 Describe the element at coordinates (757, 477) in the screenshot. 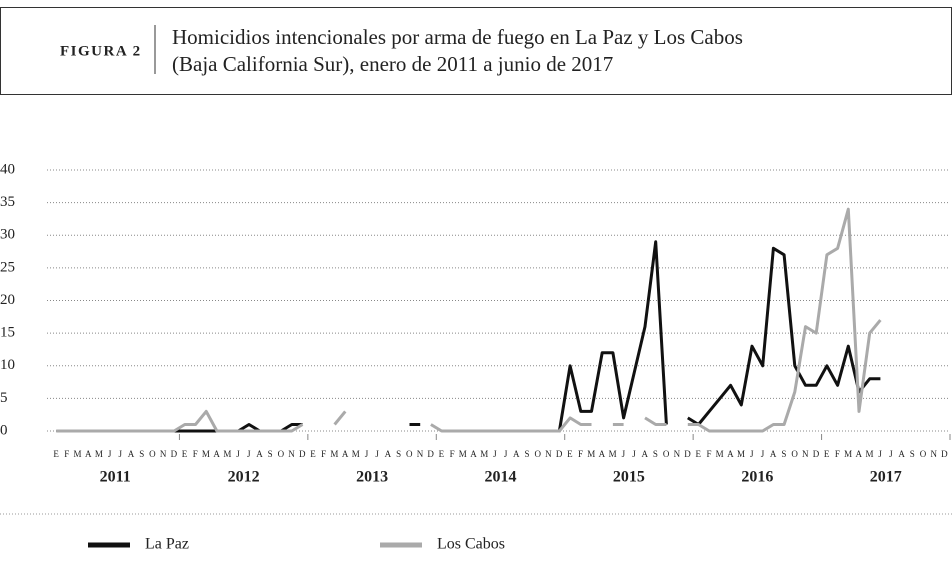

I see `year-label: 2016` at that location.